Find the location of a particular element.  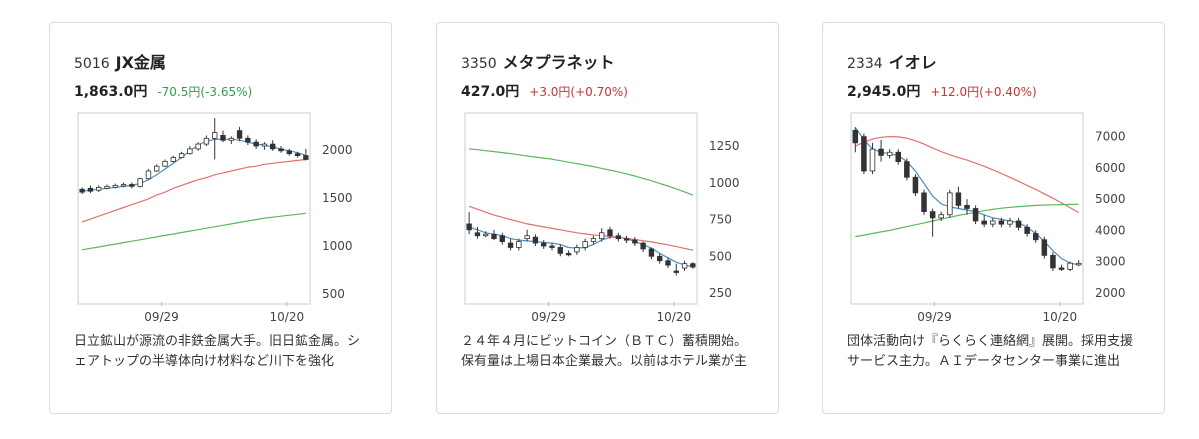

stock-header: 2334 イオレ is located at coordinates (892, 61).